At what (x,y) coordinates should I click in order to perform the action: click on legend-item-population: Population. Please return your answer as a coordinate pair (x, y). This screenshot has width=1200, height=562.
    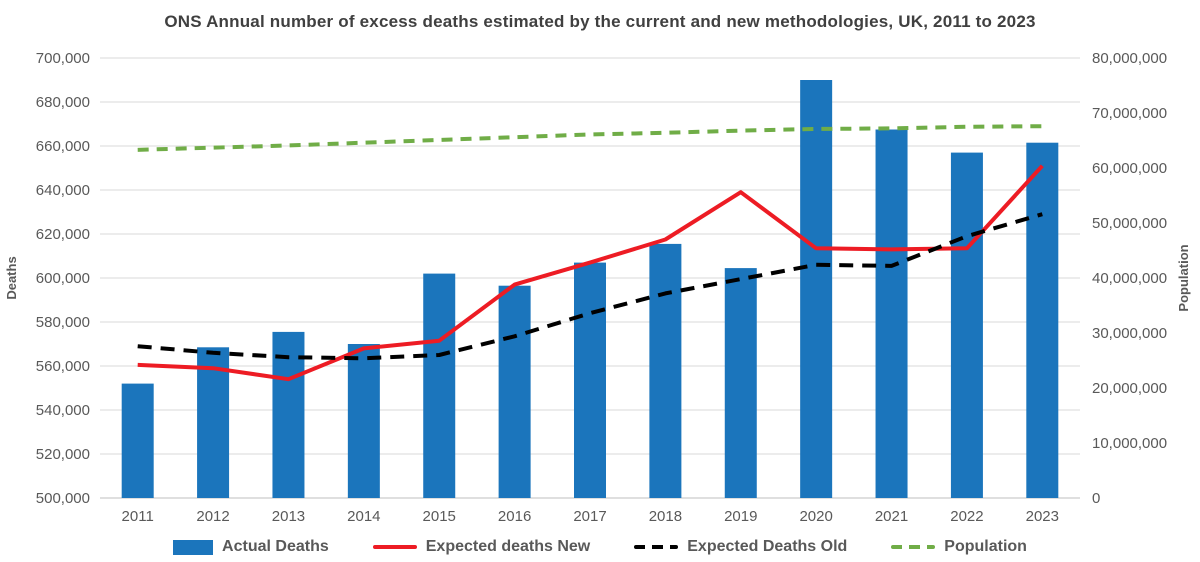
    Looking at the image, I should click on (959, 547).